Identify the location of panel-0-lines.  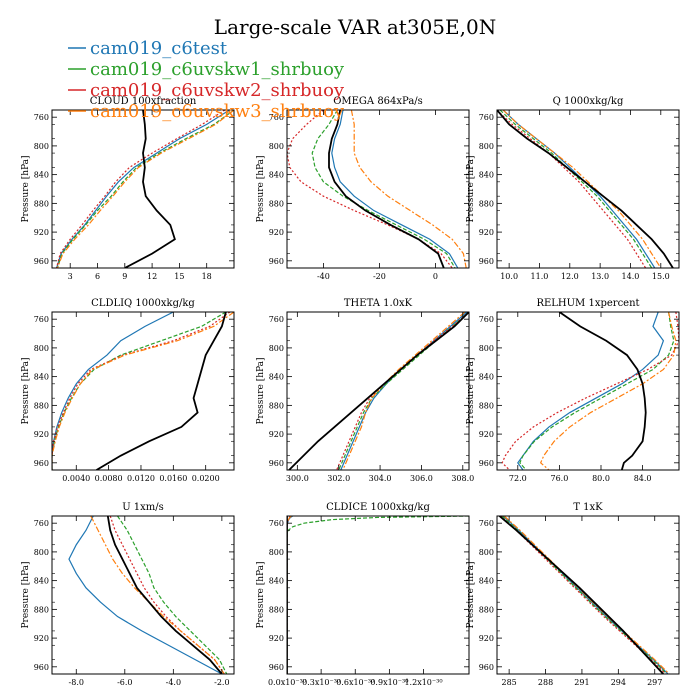
(144, 189).